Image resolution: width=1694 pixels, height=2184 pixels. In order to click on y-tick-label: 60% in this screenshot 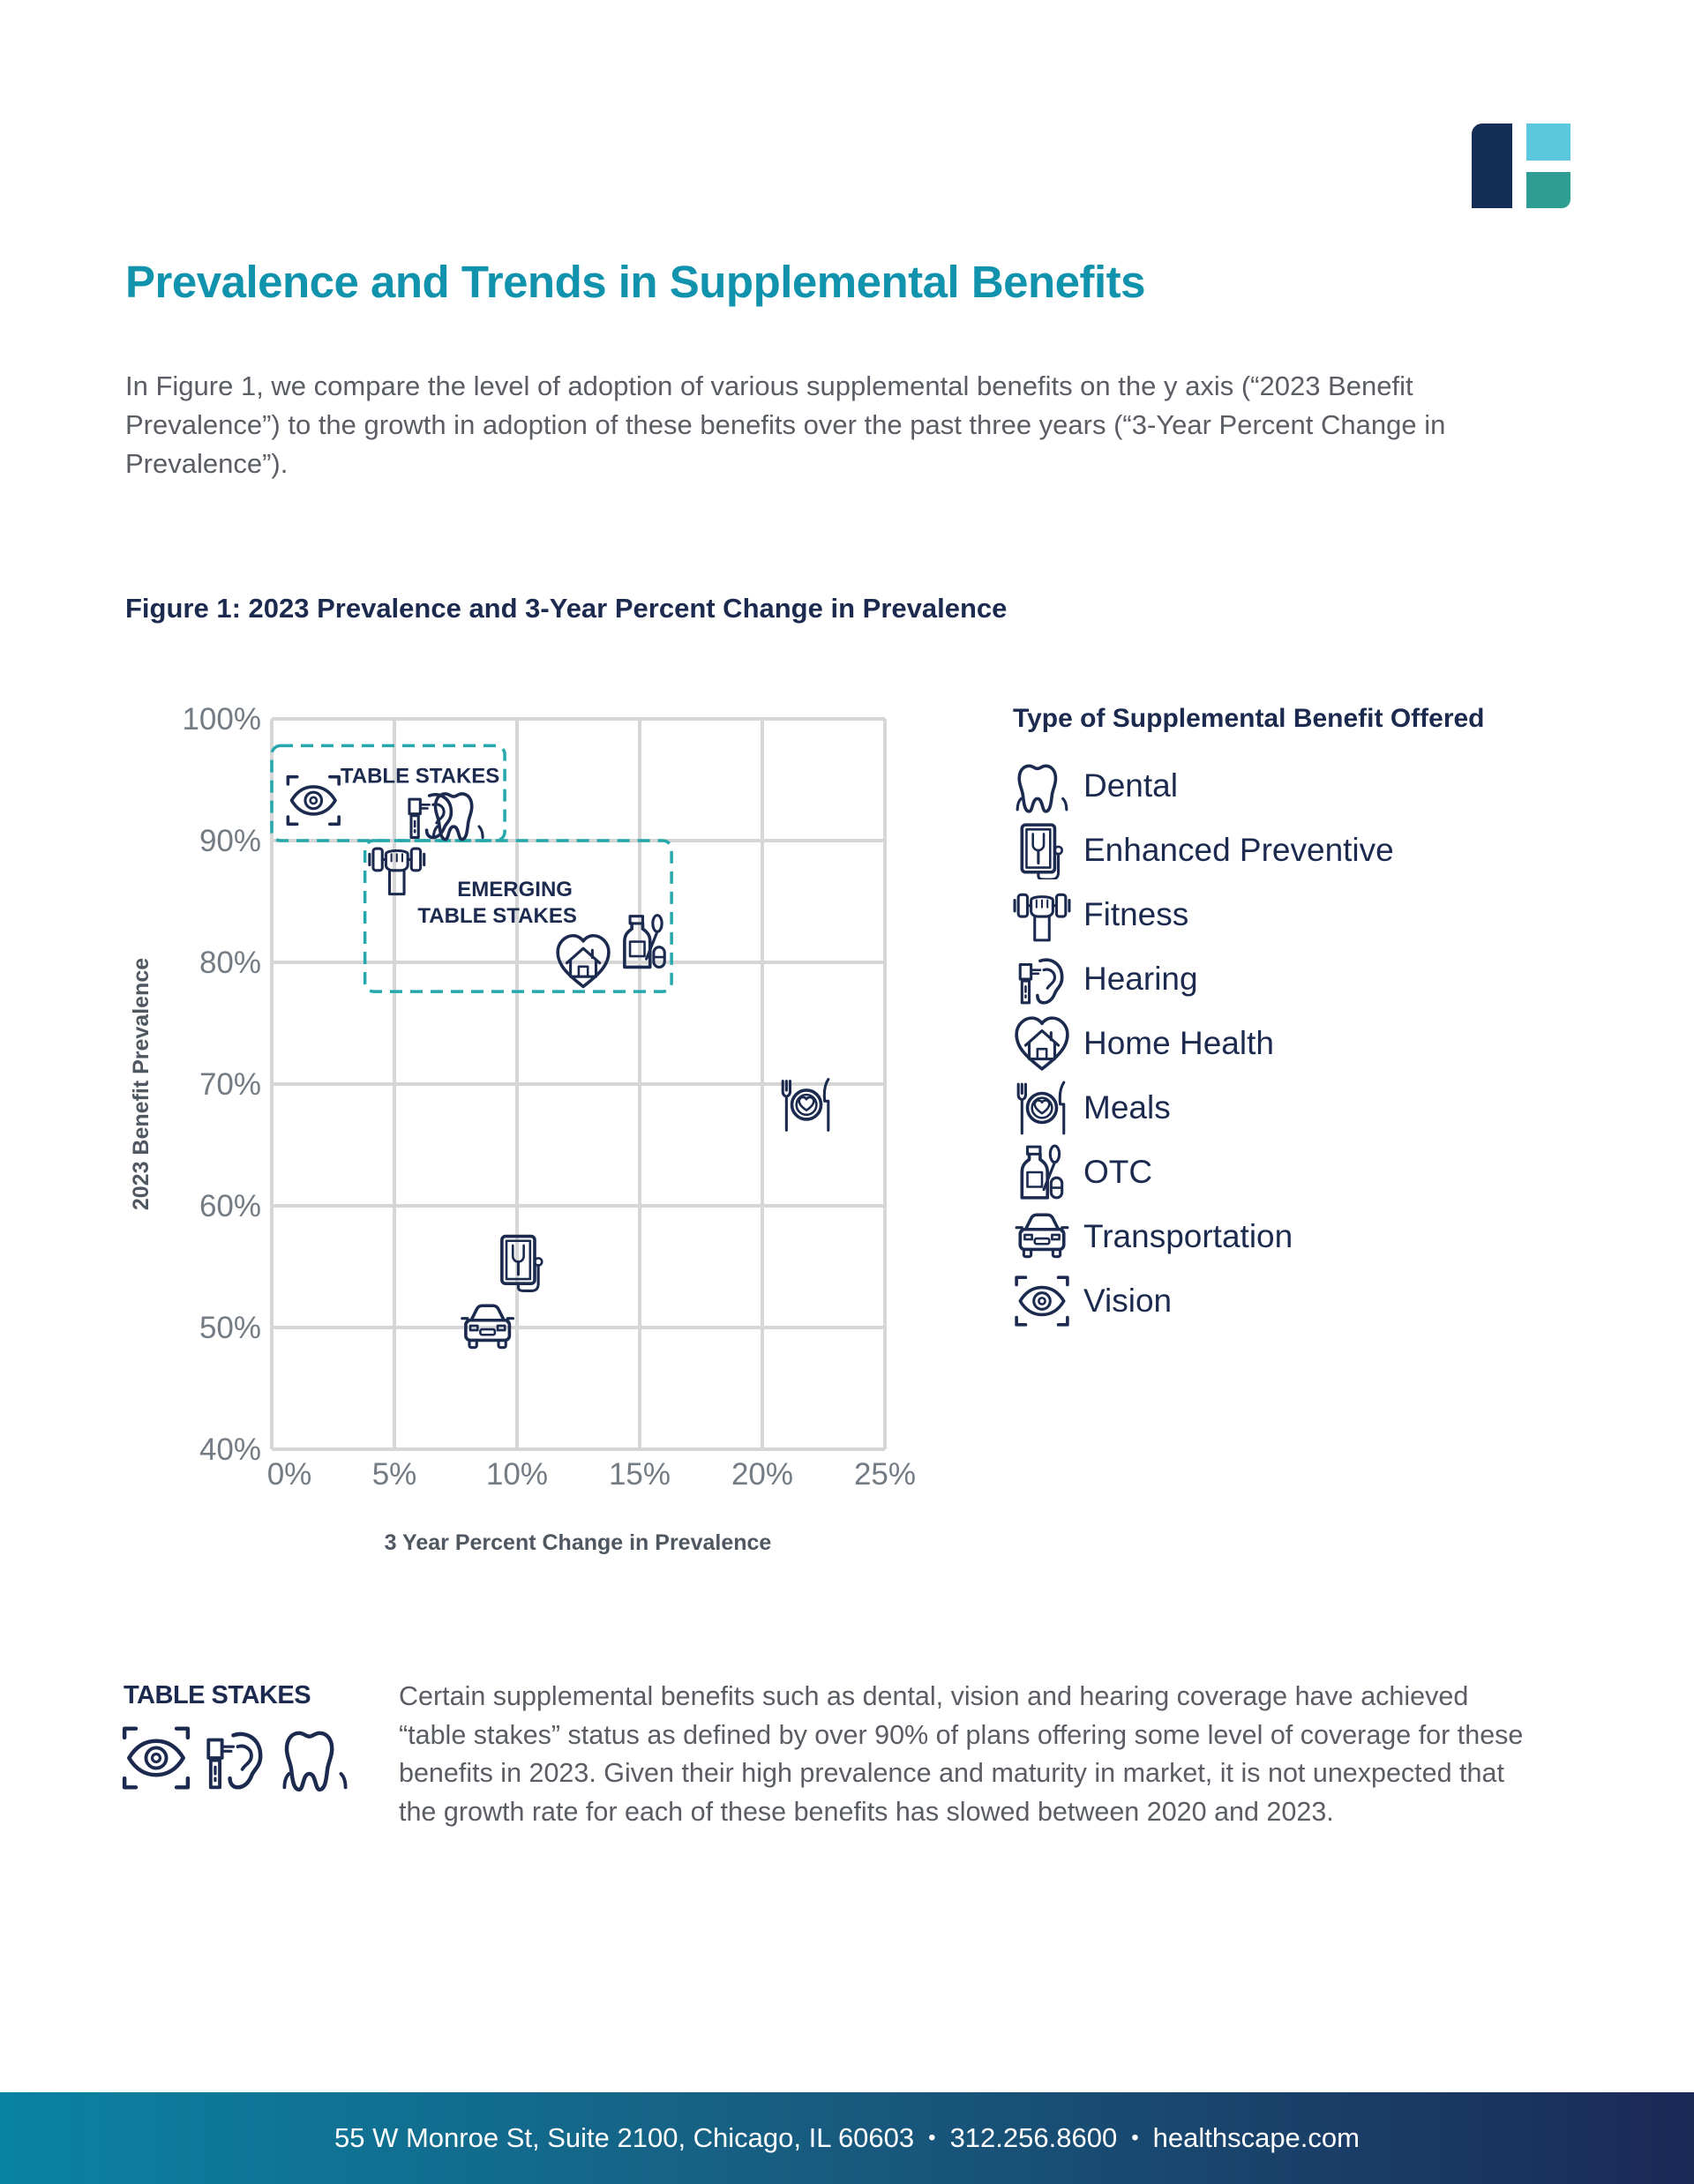, I will do `click(230, 1206)`.